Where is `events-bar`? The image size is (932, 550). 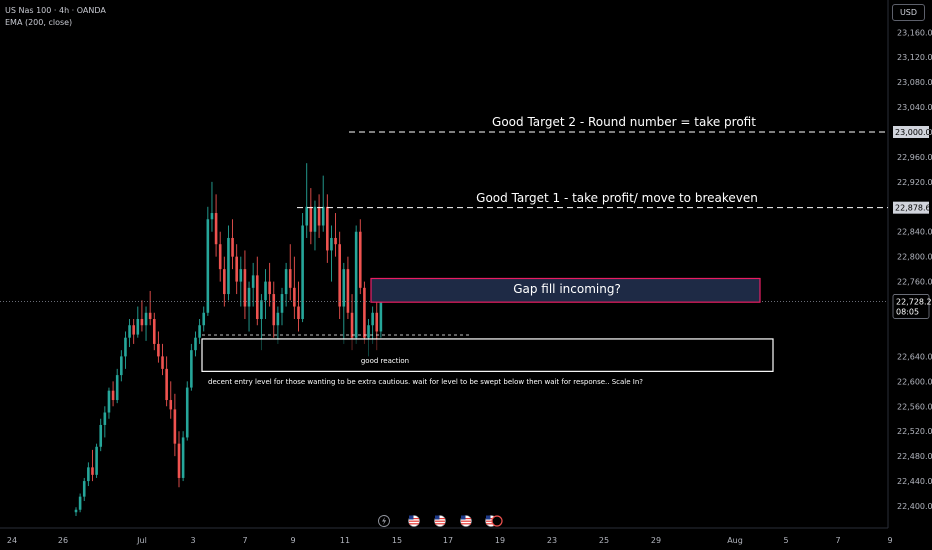
events-bar is located at coordinates (440, 521).